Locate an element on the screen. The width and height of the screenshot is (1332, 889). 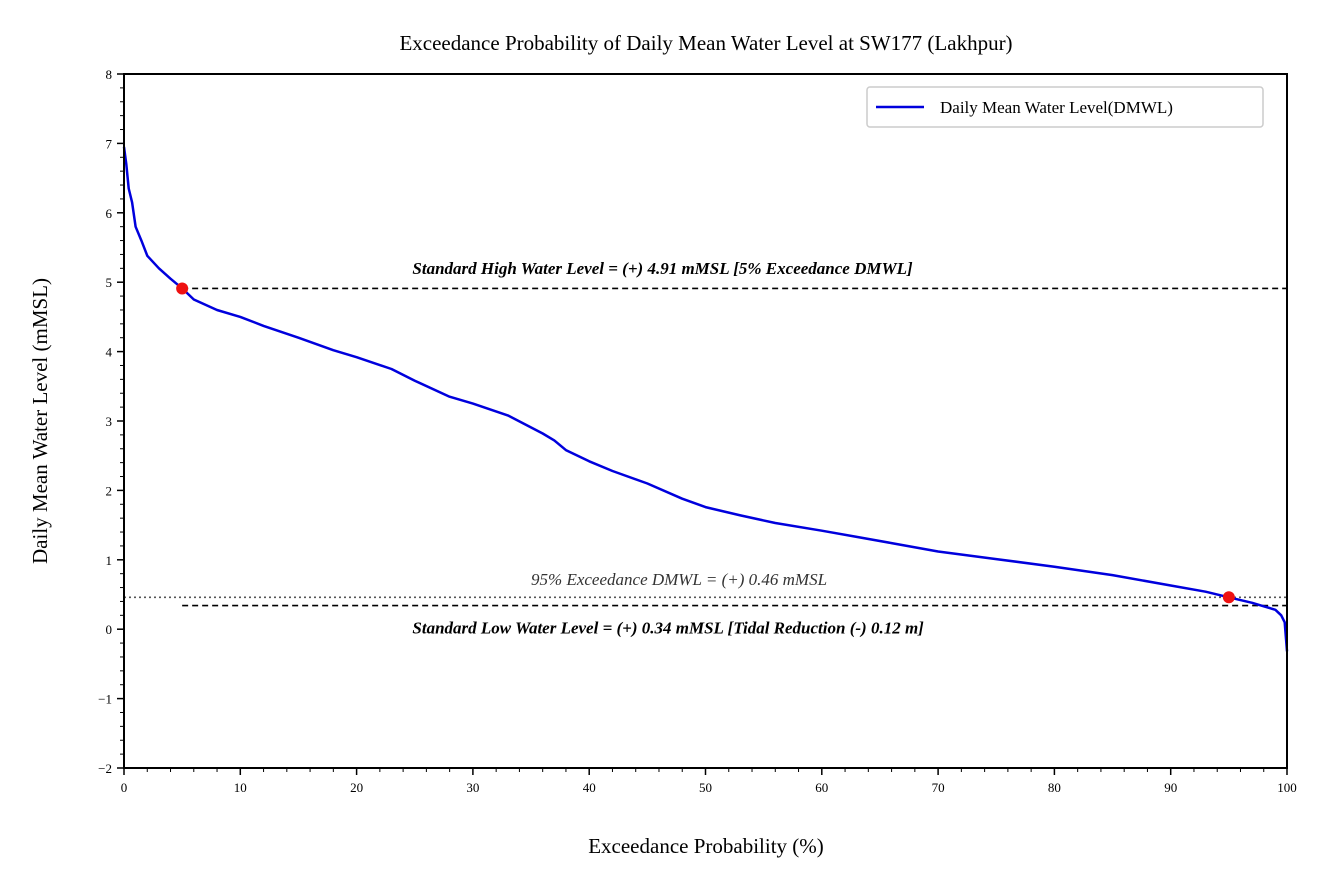
x-tick-label: 90 is located at coordinates (1170, 787).